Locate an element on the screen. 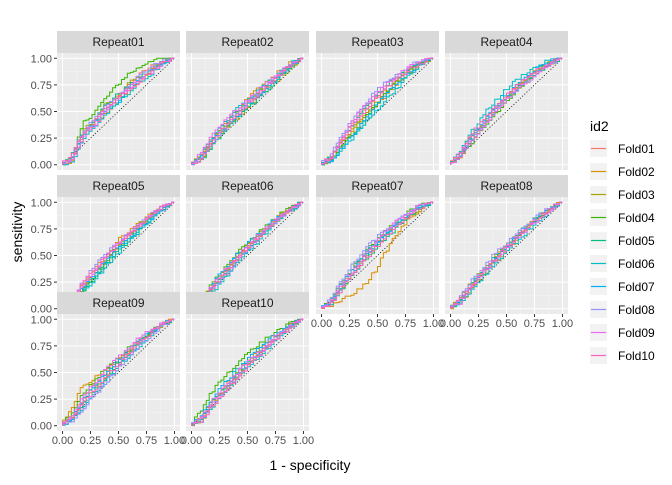 This screenshot has height=485, width=672. roc-curve-repeat01-fold04 is located at coordinates (118, 111).